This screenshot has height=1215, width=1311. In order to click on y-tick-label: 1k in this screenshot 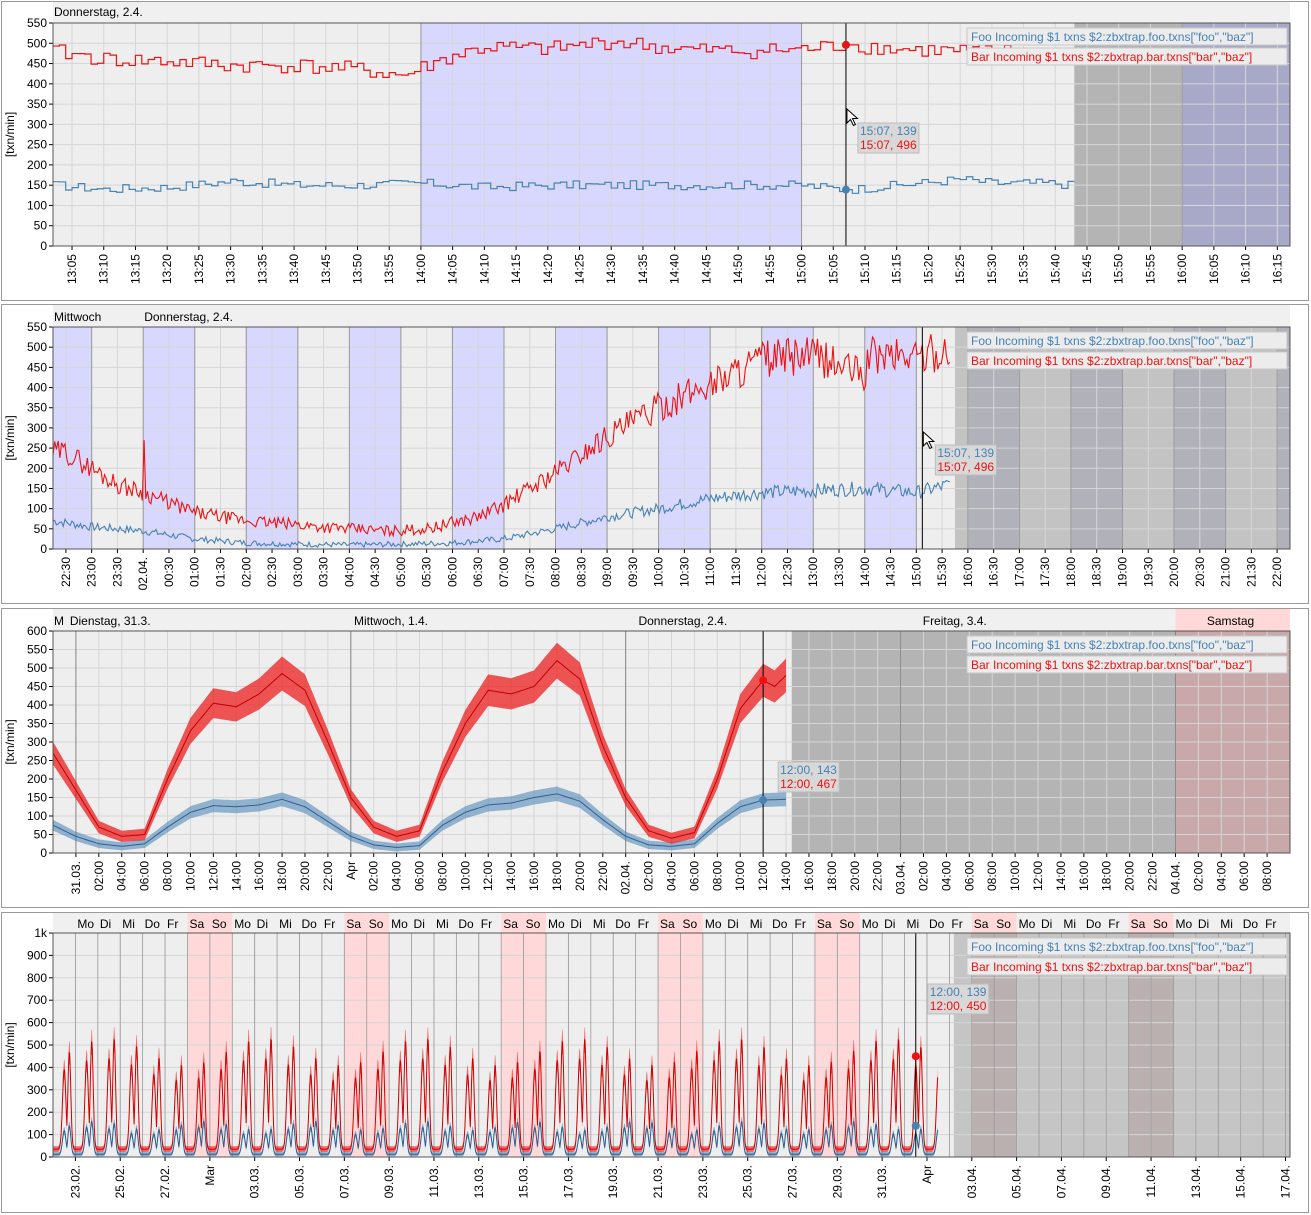, I will do `click(41, 933)`.